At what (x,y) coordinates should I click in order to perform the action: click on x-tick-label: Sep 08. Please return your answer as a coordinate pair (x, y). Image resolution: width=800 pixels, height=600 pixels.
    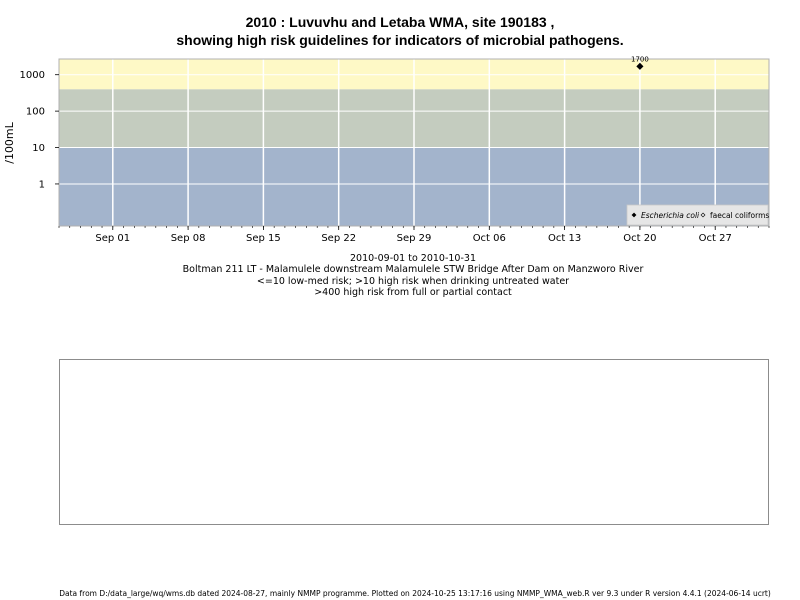
    Looking at the image, I should click on (188, 238).